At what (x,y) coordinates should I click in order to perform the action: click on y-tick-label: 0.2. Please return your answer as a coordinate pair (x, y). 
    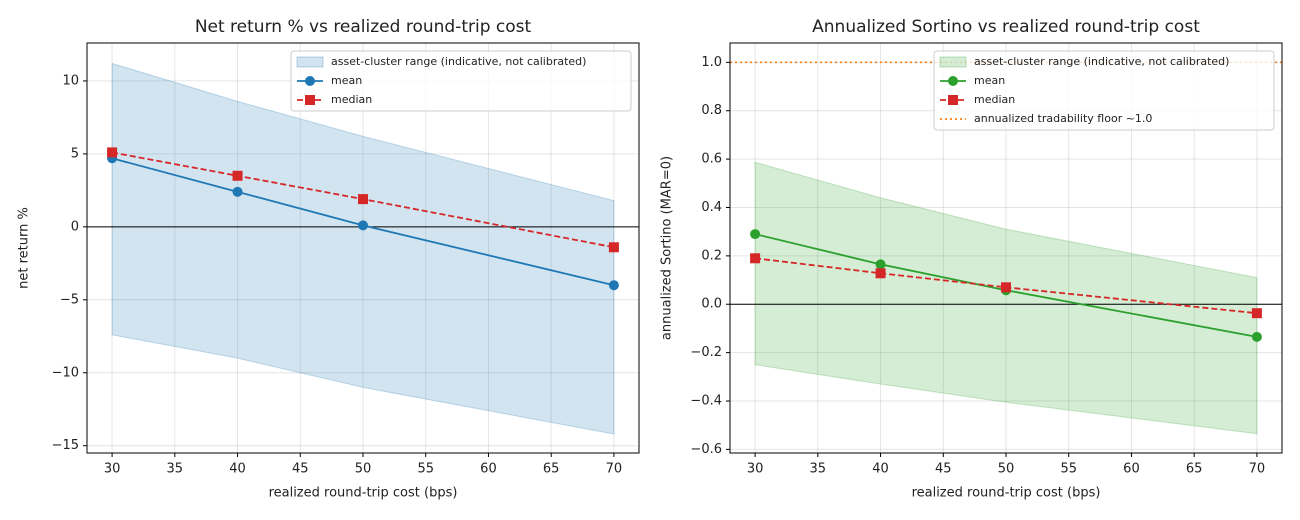
    Looking at the image, I should click on (711, 255).